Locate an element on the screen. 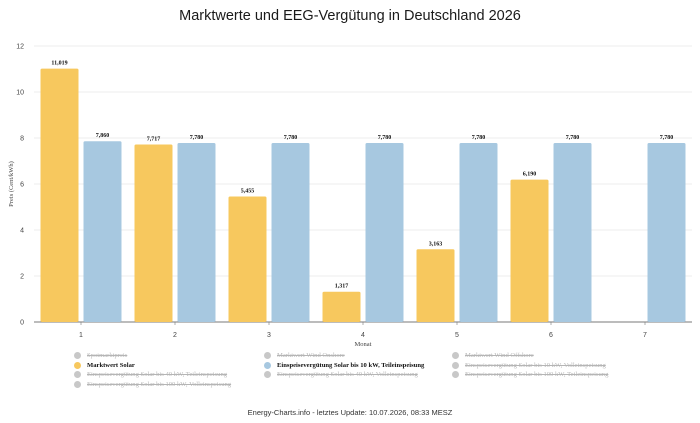  x-tick-label: 7 is located at coordinates (645, 335).